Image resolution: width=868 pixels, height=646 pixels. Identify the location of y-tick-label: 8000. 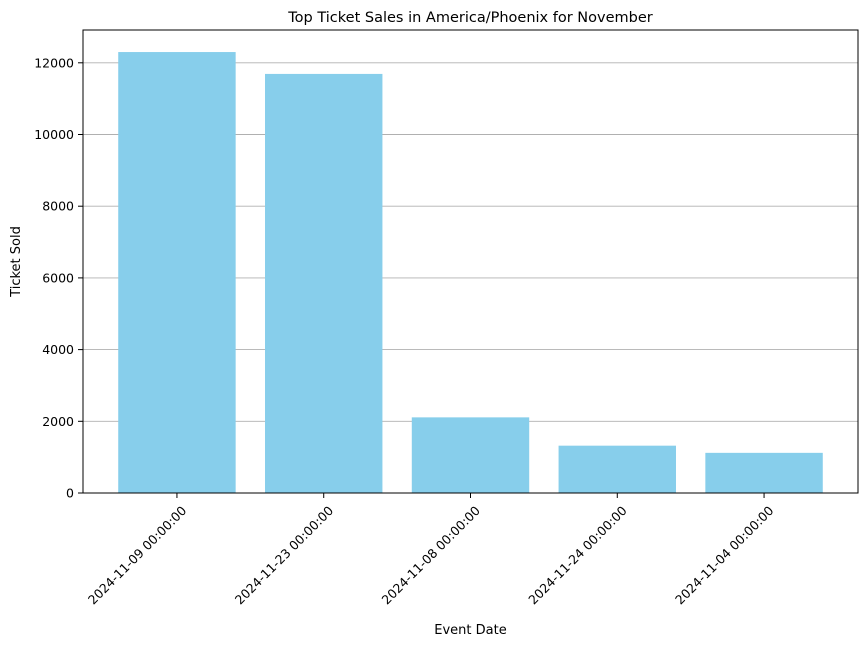
(58, 206).